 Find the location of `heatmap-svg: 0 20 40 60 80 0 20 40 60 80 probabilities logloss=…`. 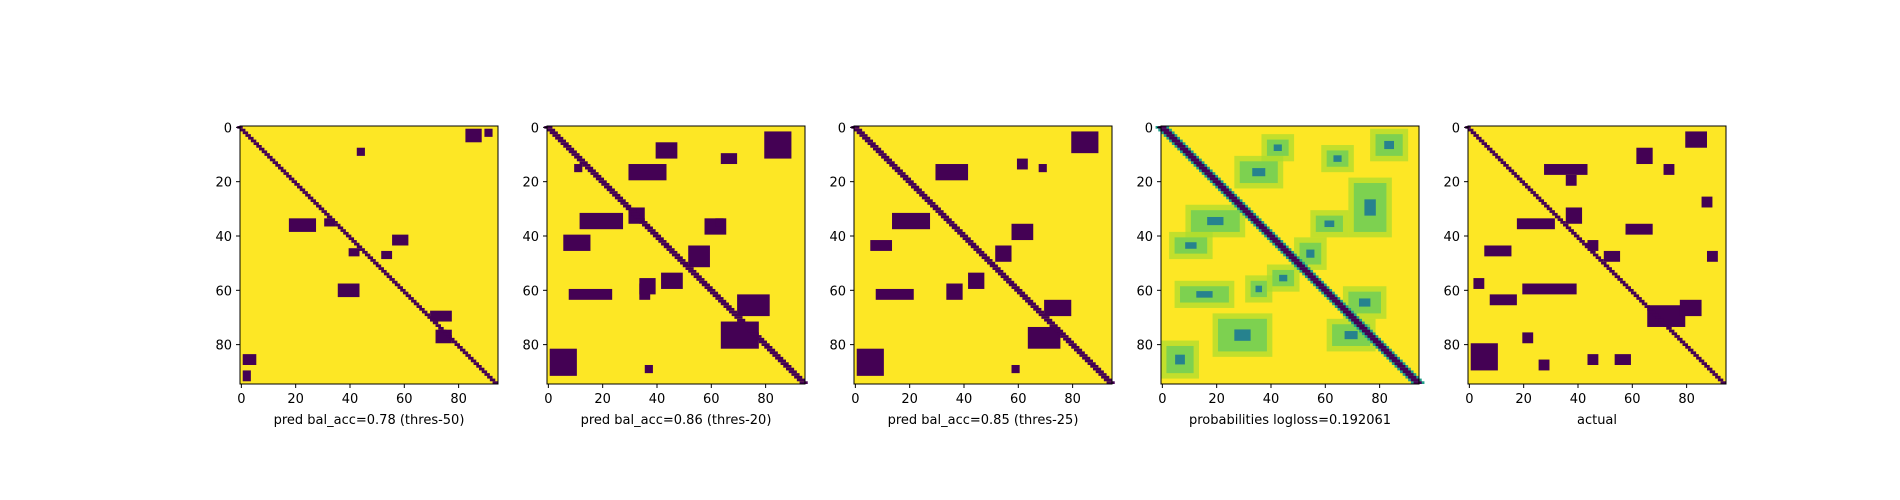

heatmap-svg: 0 20 40 60 80 0 20 40 60 80 probabilities logloss=… is located at coordinates (1280, 274).